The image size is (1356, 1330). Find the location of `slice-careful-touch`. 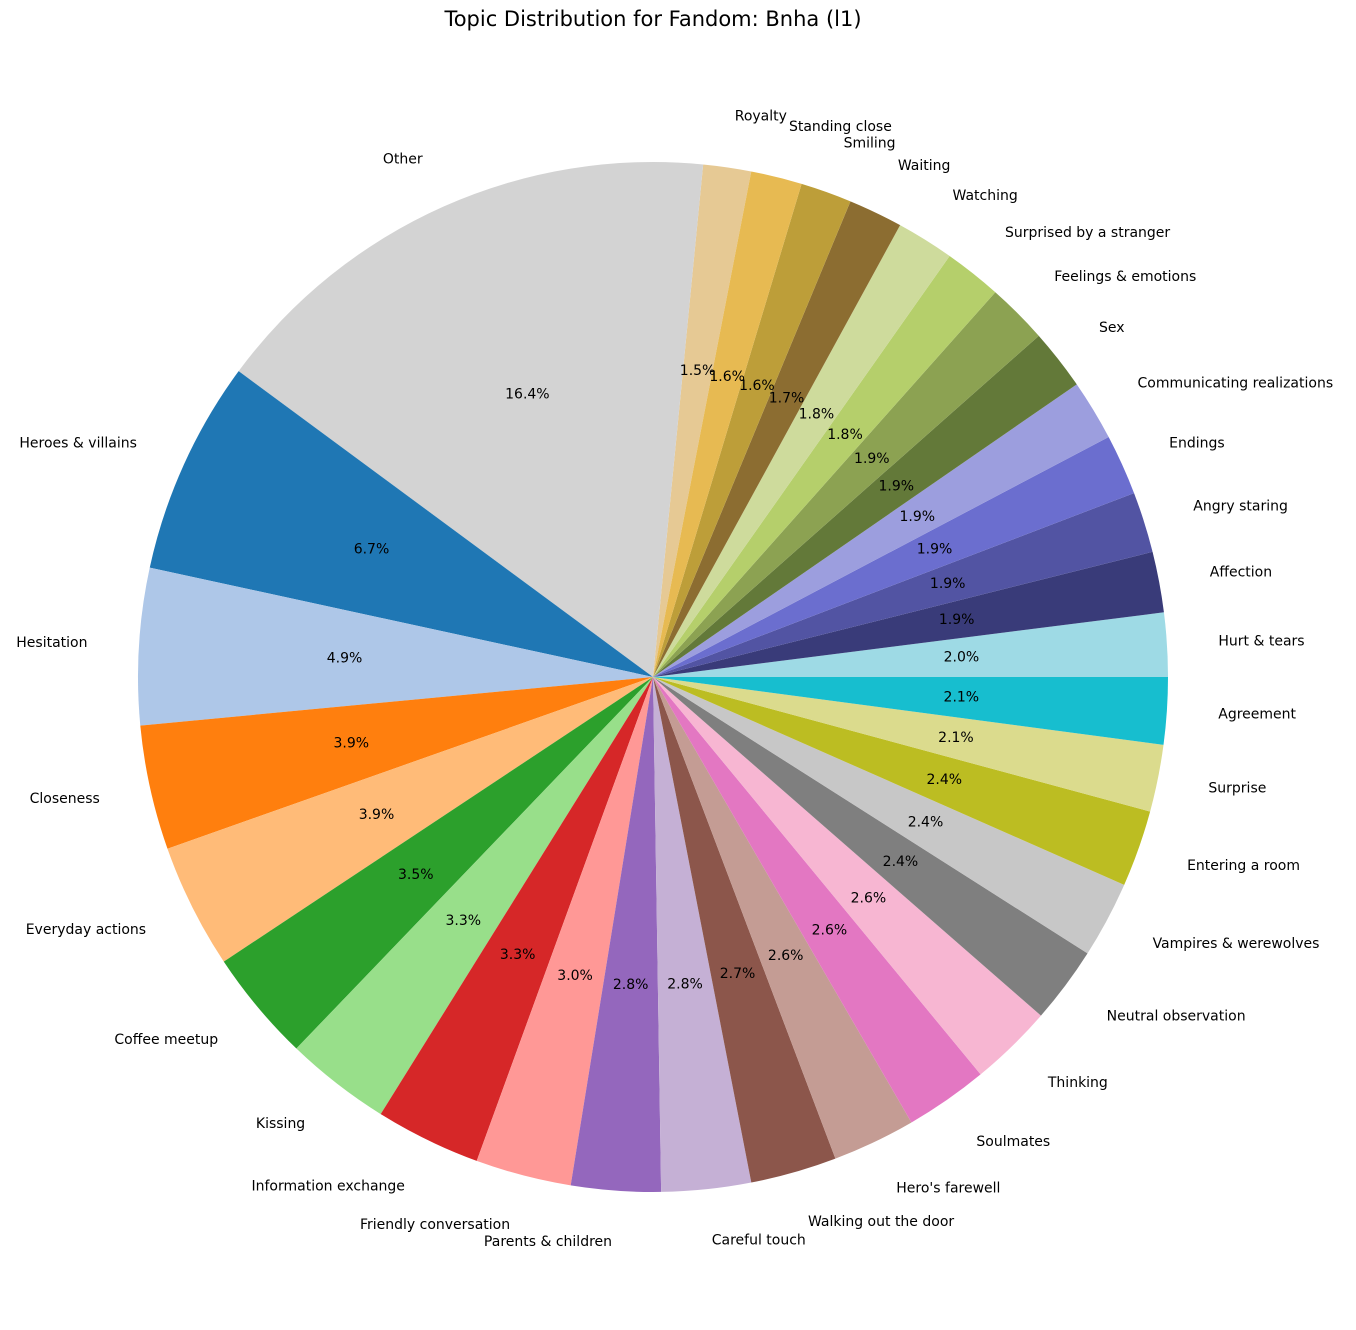

slice-careful-touch is located at coordinates (702, 934).